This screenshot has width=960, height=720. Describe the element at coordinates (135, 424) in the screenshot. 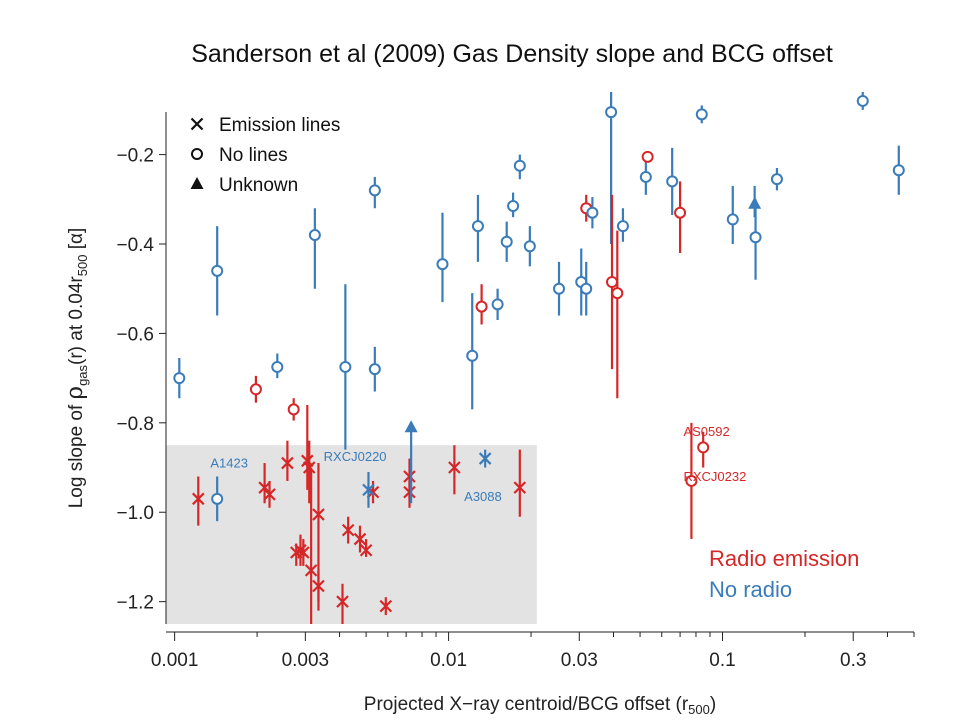

I see `y-tick-label: −0.8` at that location.